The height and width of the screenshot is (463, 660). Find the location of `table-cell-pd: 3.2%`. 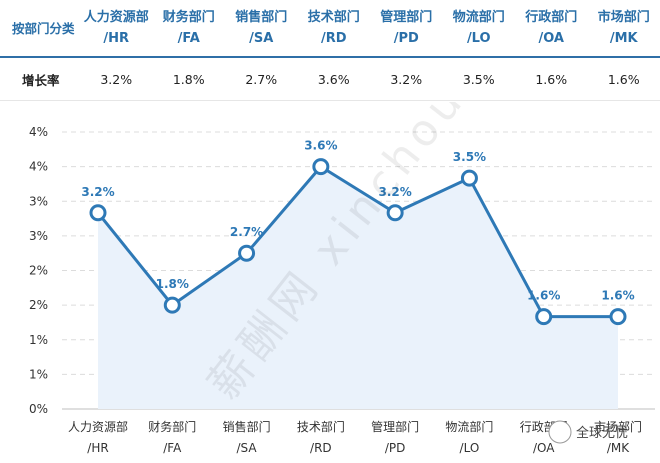

table-cell-pd: 3.2% is located at coordinates (406, 79).